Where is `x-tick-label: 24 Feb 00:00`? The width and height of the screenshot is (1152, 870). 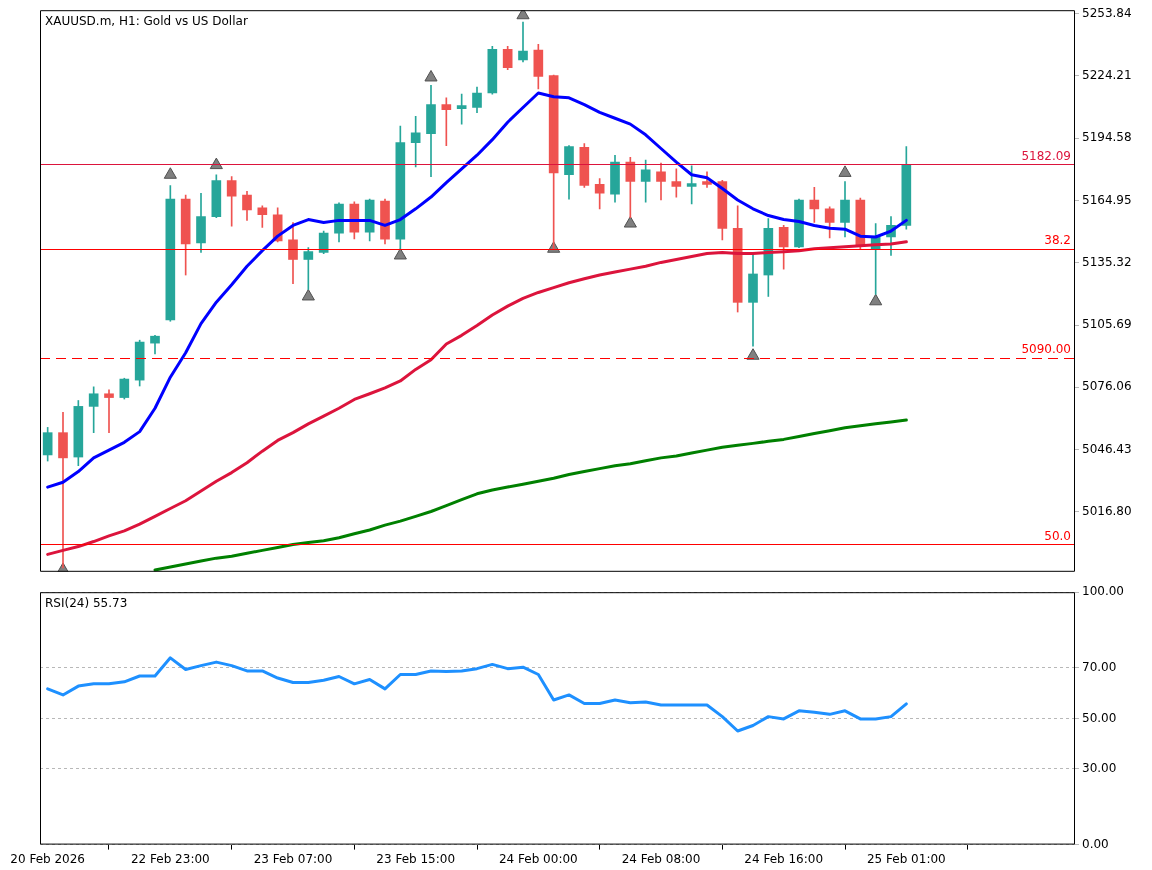 x-tick-label: 24 Feb 00:00 is located at coordinates (538, 858).